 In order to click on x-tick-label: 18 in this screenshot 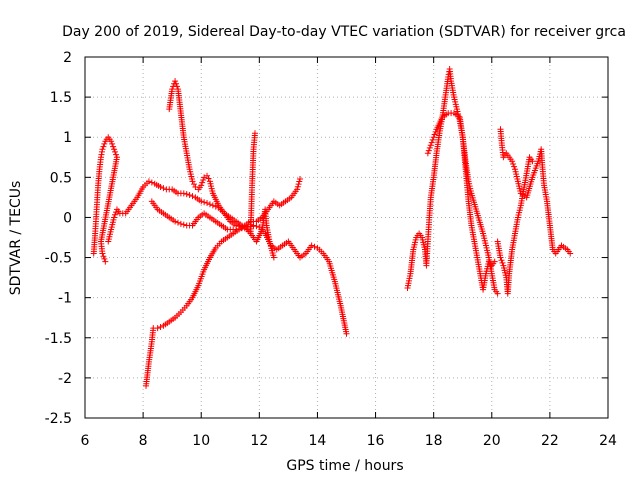, I will do `click(434, 441)`.